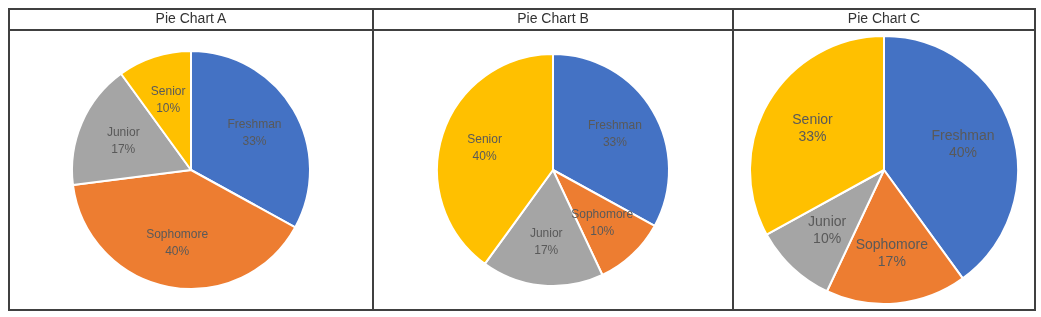  What do you see at coordinates (191, 19) in the screenshot?
I see `chart-title: Pie Chart A` at bounding box center [191, 19].